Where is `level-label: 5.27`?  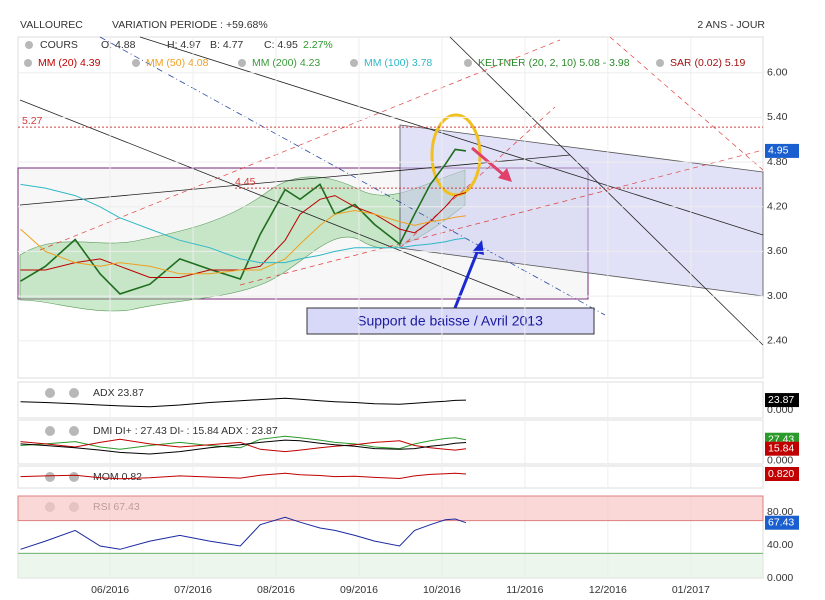
level-label: 5.27 is located at coordinates (32, 121).